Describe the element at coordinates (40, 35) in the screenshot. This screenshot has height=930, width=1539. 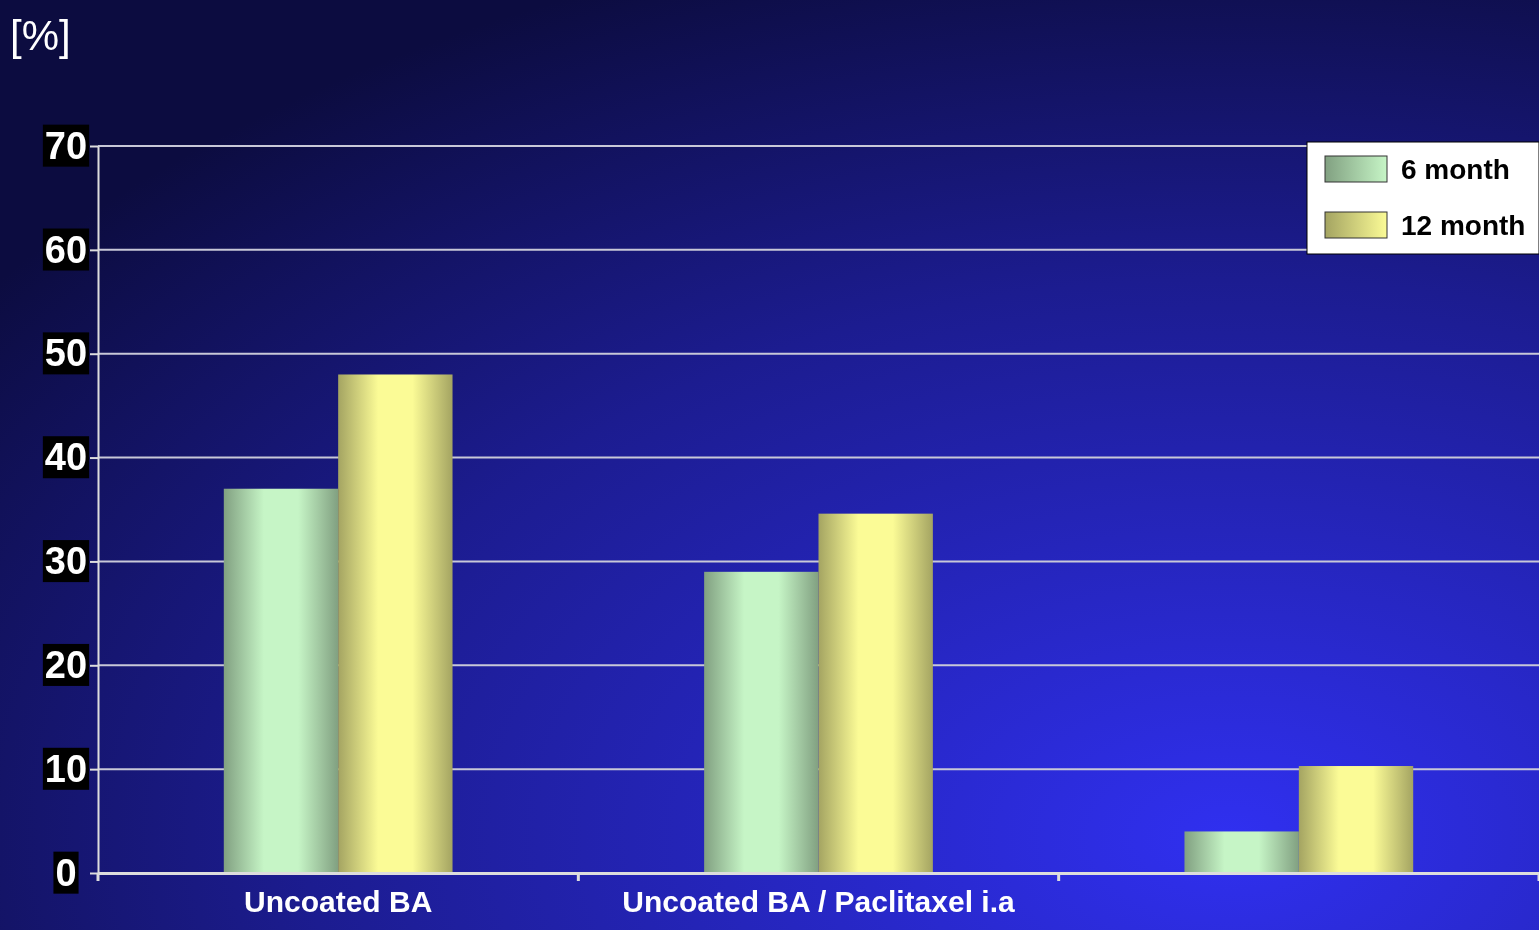
I see `y-axis-title: [%]` at that location.